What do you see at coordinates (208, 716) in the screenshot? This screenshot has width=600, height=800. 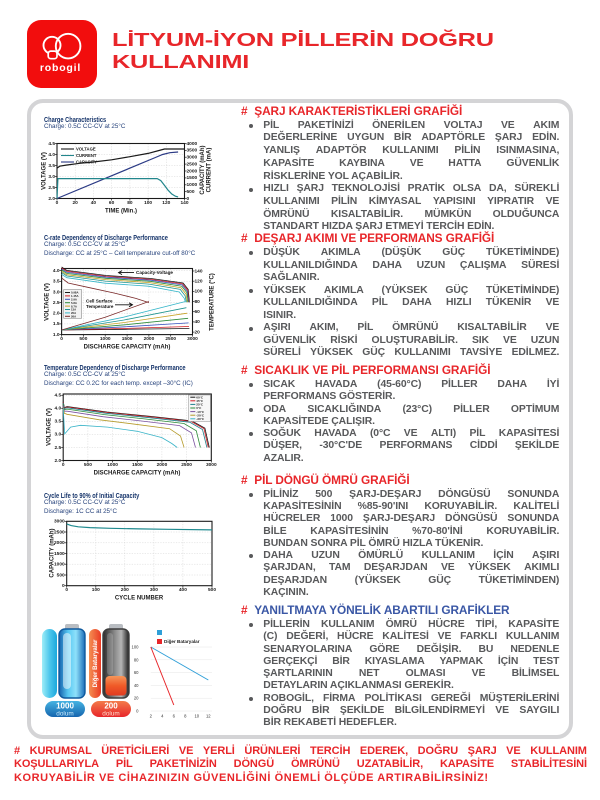 I see `svg-text: 12` at bounding box center [208, 716].